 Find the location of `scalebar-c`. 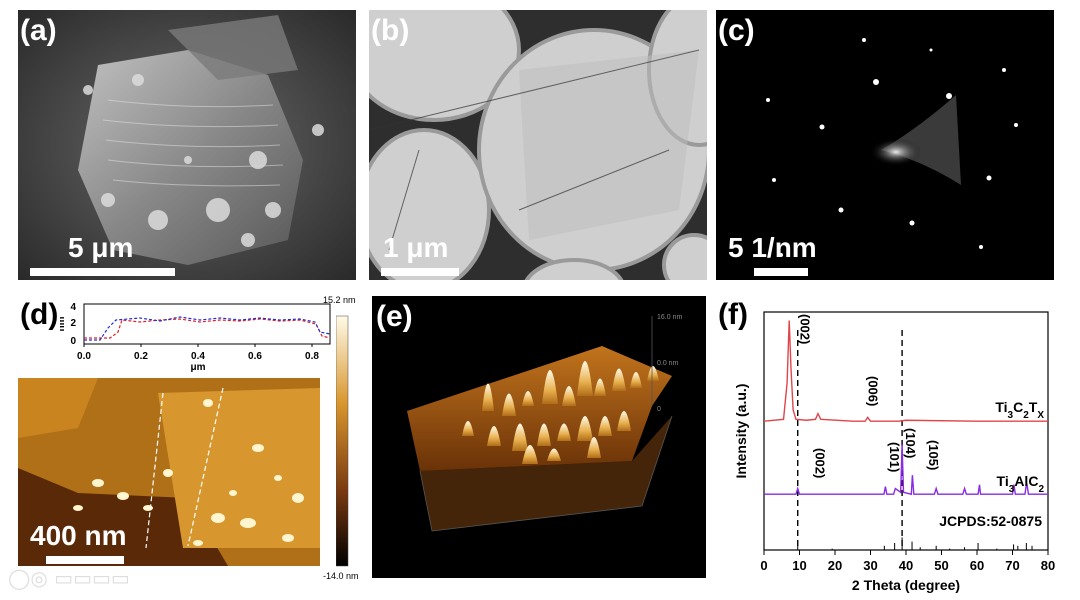

scalebar-c is located at coordinates (781, 272).